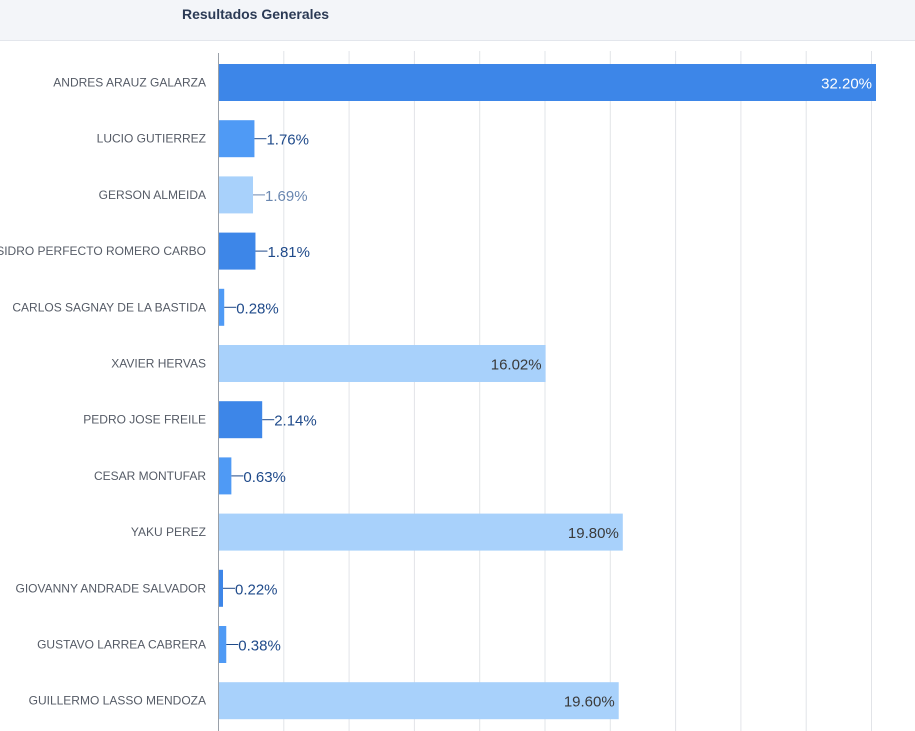 The image size is (915, 731). Describe the element at coordinates (846, 84) in the screenshot. I see `value-label: 32.20%` at that location.